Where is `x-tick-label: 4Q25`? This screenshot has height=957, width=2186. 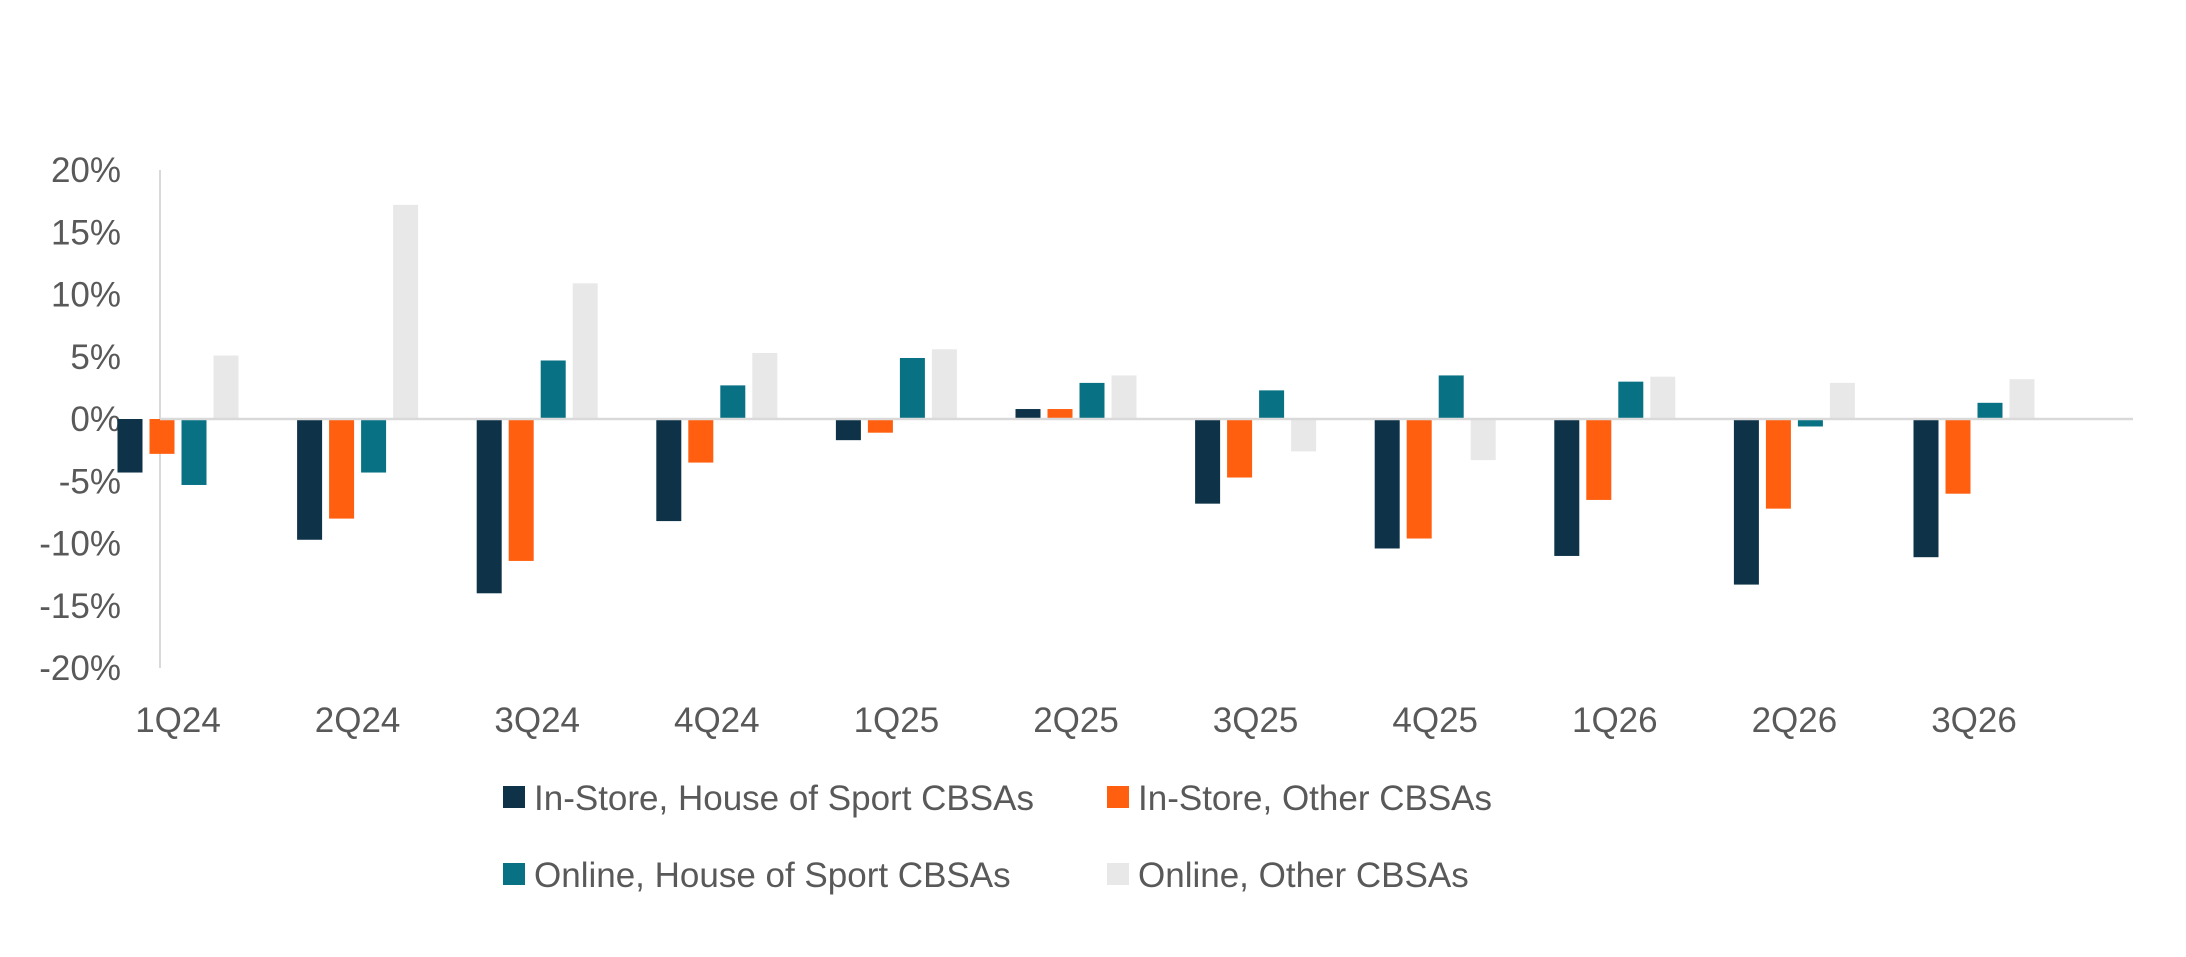 x-tick-label: 4Q25 is located at coordinates (1435, 720).